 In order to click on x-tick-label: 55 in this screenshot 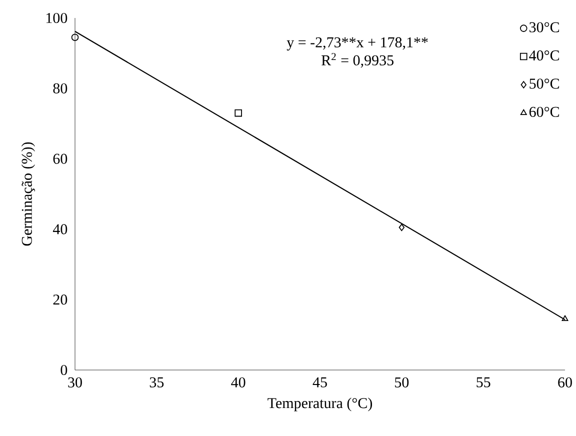, I will do `click(483, 382)`.